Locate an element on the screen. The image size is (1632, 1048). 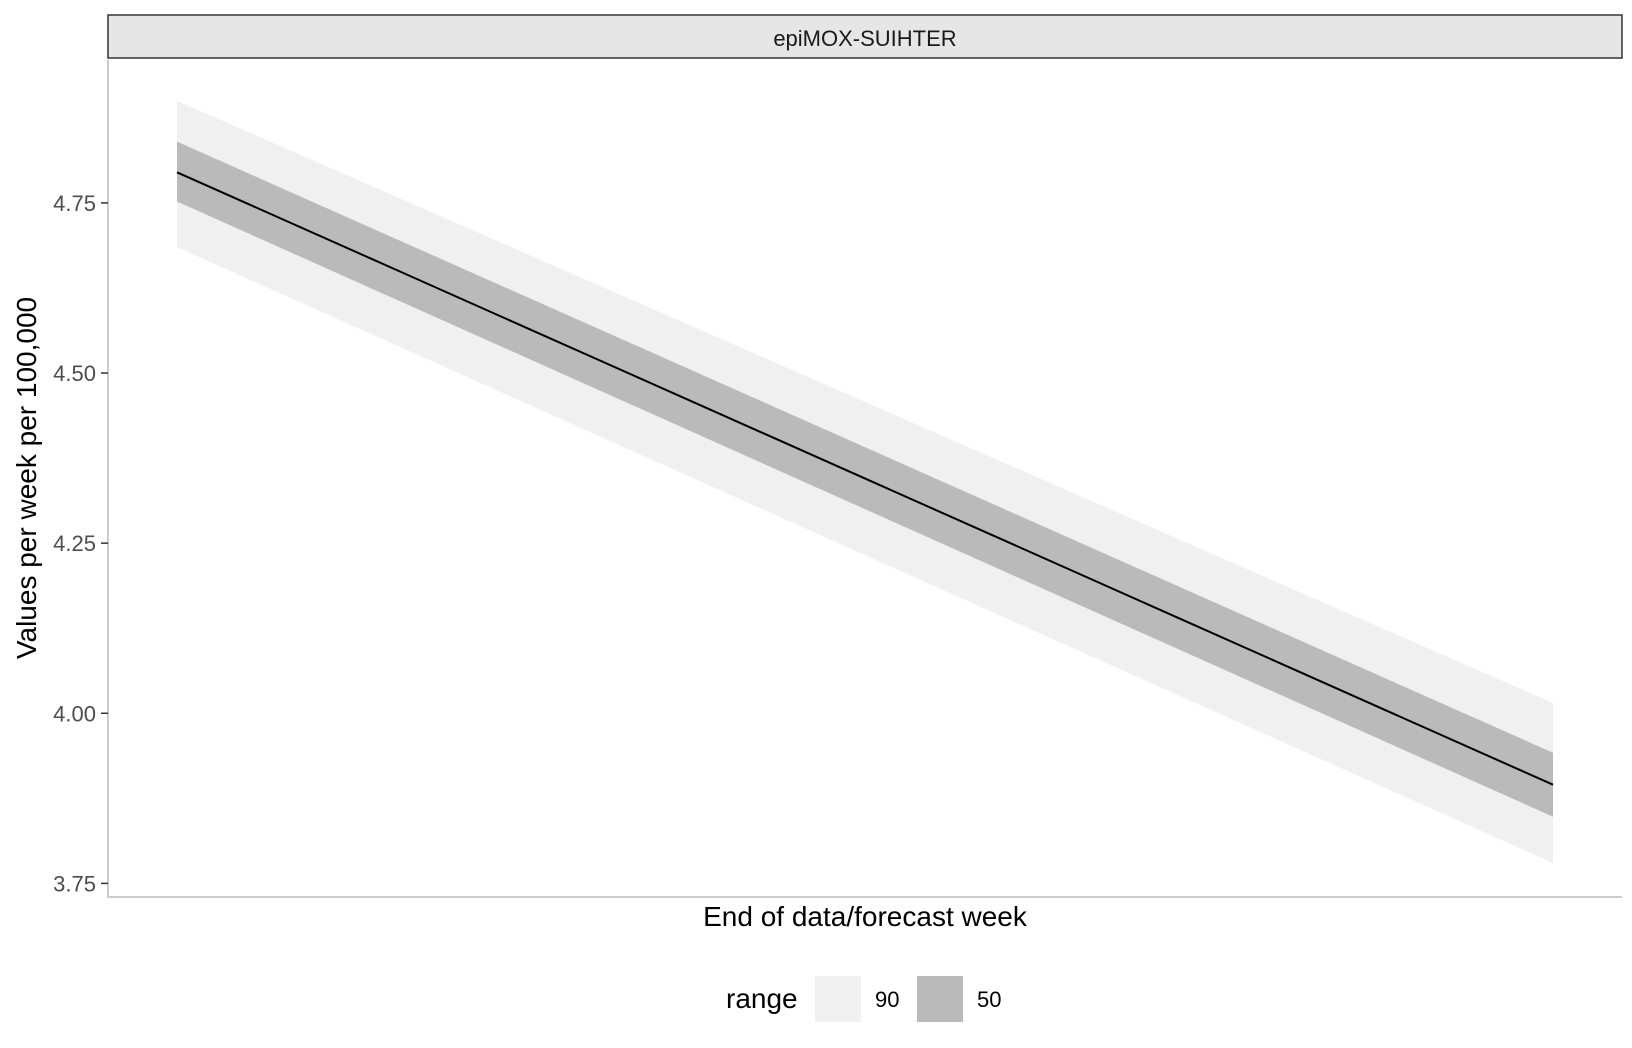
facet-title: epiMOX-SUIHTER is located at coordinates (864, 38).